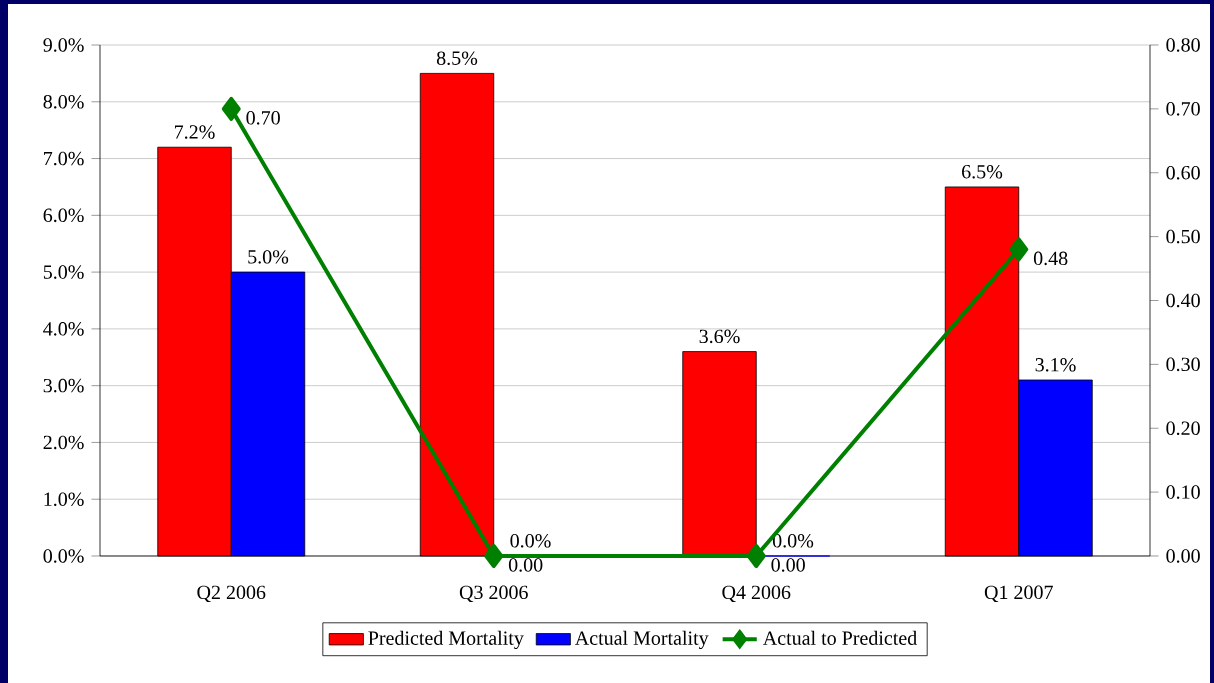 Image resolution: width=1214 pixels, height=683 pixels. I want to click on x-tick-label: Q3 2006, so click(493, 594).